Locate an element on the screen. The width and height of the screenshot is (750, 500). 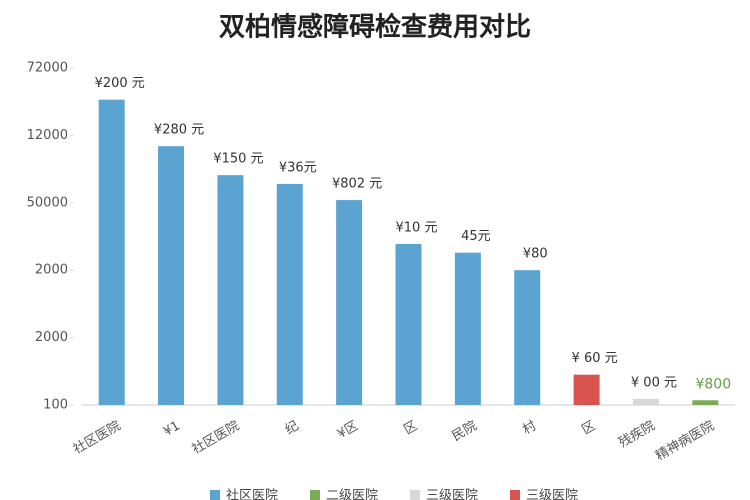
value-label: ¥10 元 is located at coordinates (417, 227).